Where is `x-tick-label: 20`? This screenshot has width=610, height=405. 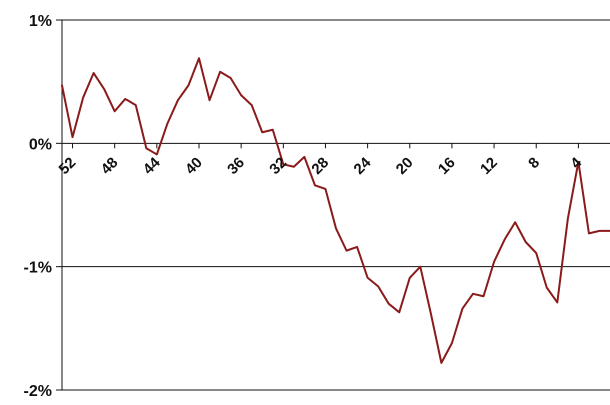
x-tick-label: 20 is located at coordinates (405, 166).